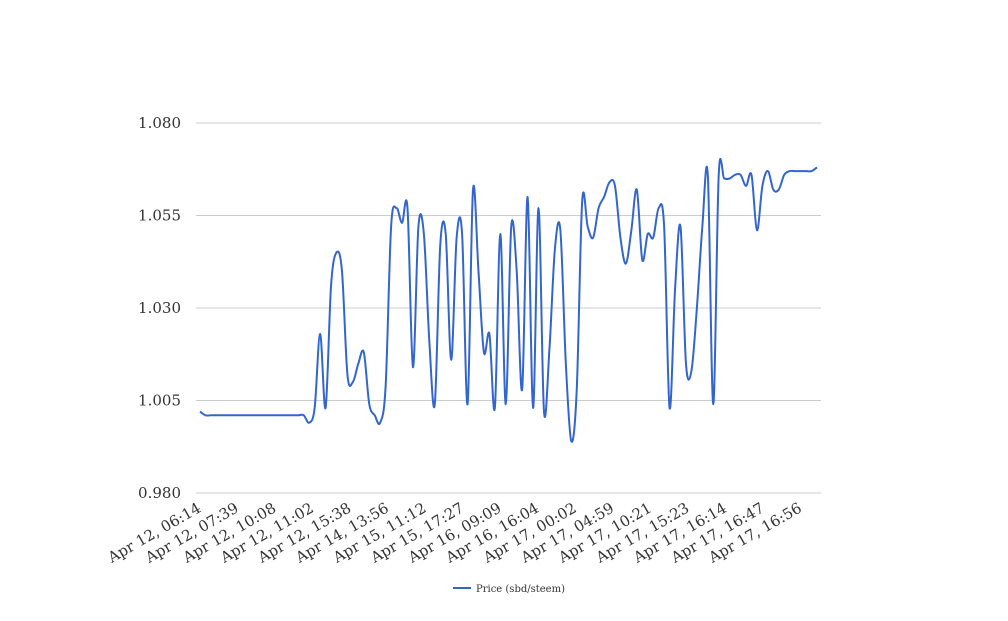 The image size is (1008, 621). I want to click on y-axis-ticks: 0.980 1.005 1.030 1.055 1.080, so click(159, 308).